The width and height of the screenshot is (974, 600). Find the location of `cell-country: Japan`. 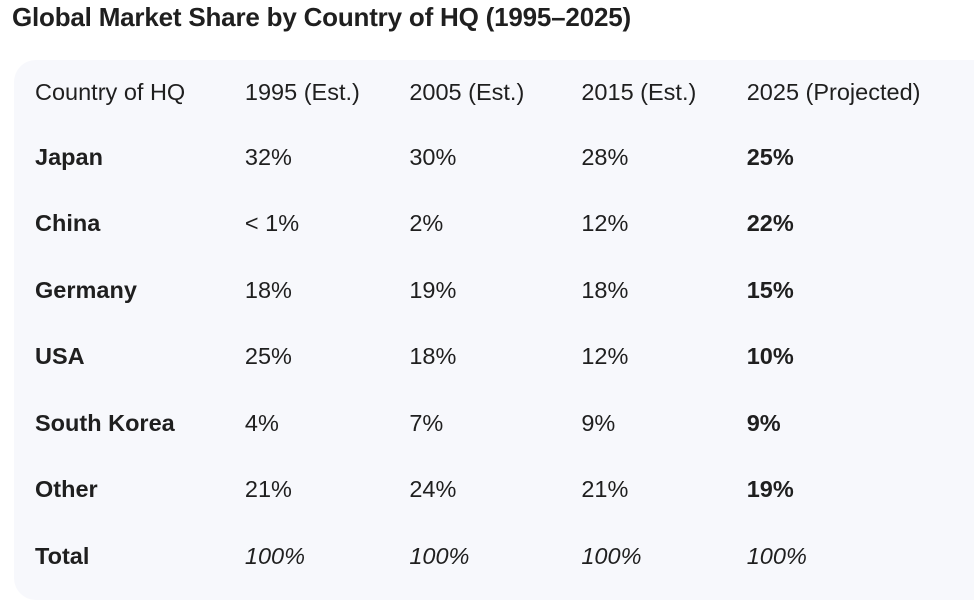

cell-country: Japan is located at coordinates (69, 156).